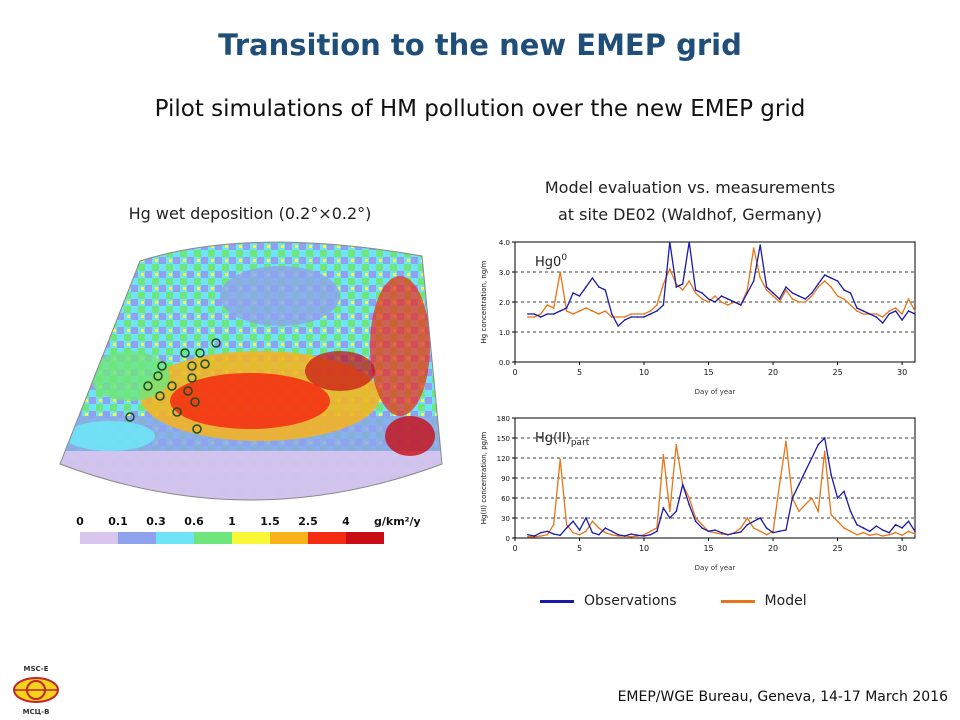 The image size is (960, 720). Describe the element at coordinates (504, 363) in the screenshot. I see `y-tick-label: 0.0` at that location.